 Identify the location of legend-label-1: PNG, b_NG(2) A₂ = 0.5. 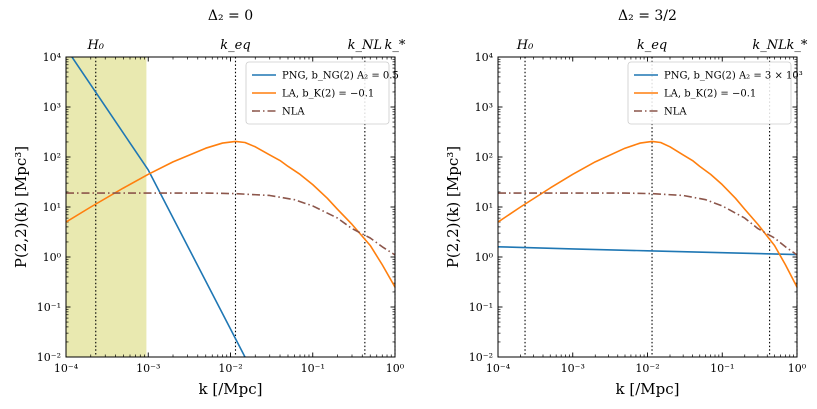
(340, 76).